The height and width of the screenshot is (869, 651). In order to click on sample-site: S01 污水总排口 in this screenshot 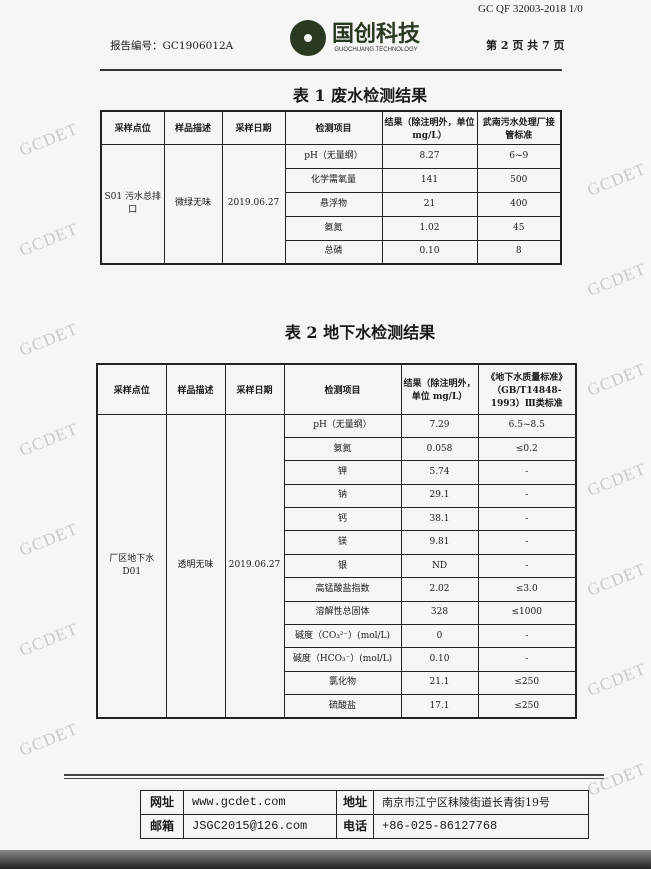, I will do `click(132, 204)`.